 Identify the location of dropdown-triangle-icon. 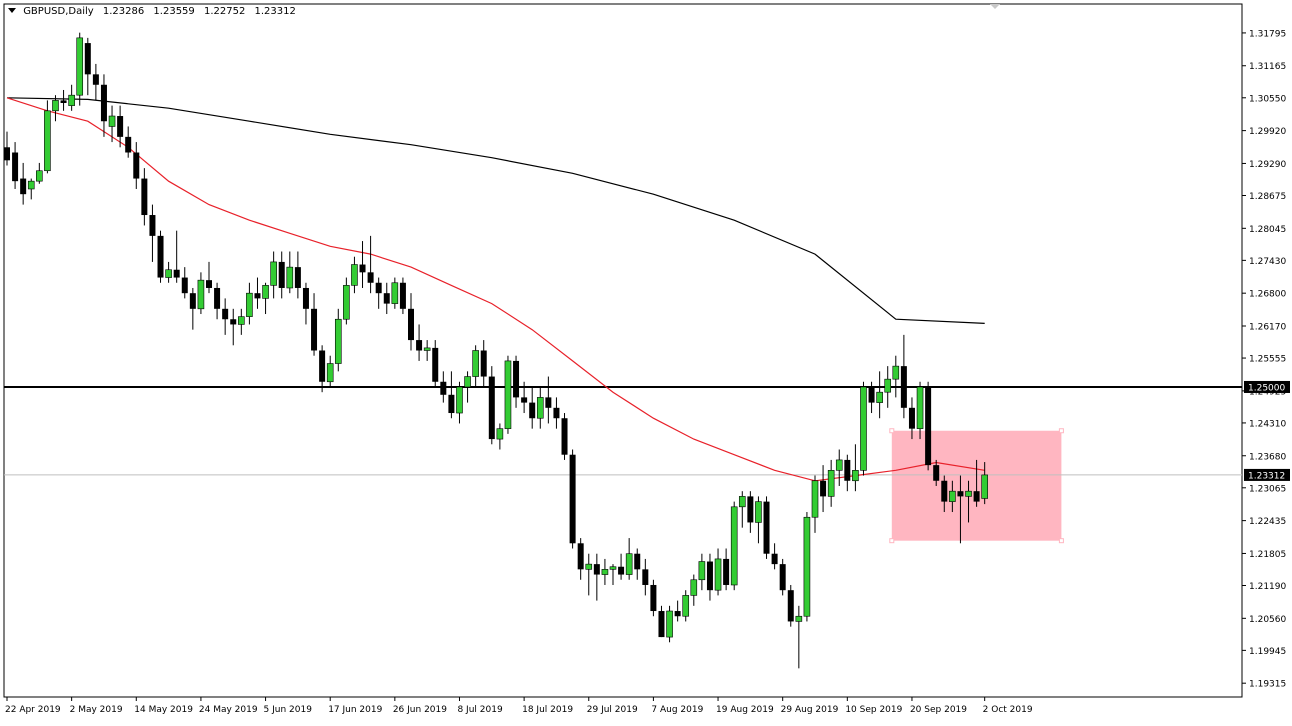
(12, 10).